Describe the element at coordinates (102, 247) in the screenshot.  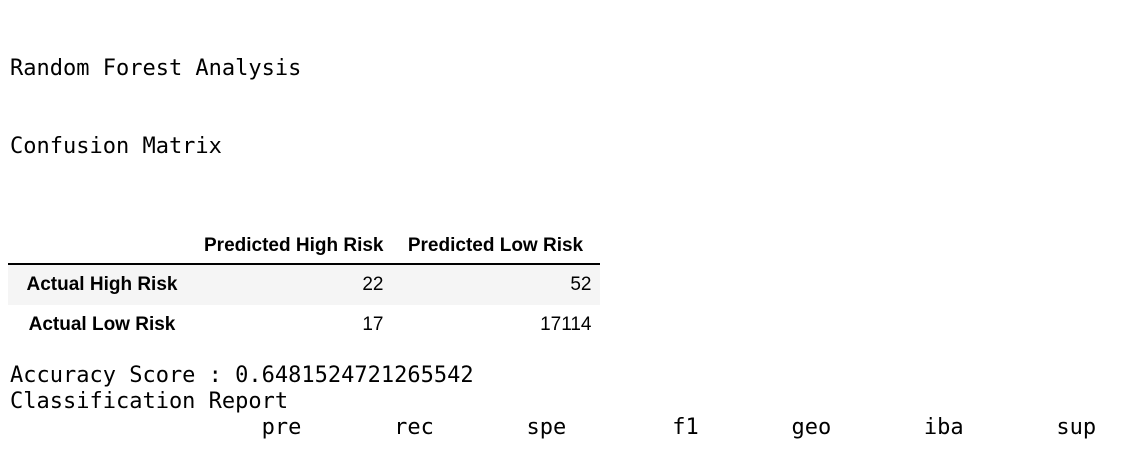
I see `corner-cell` at that location.